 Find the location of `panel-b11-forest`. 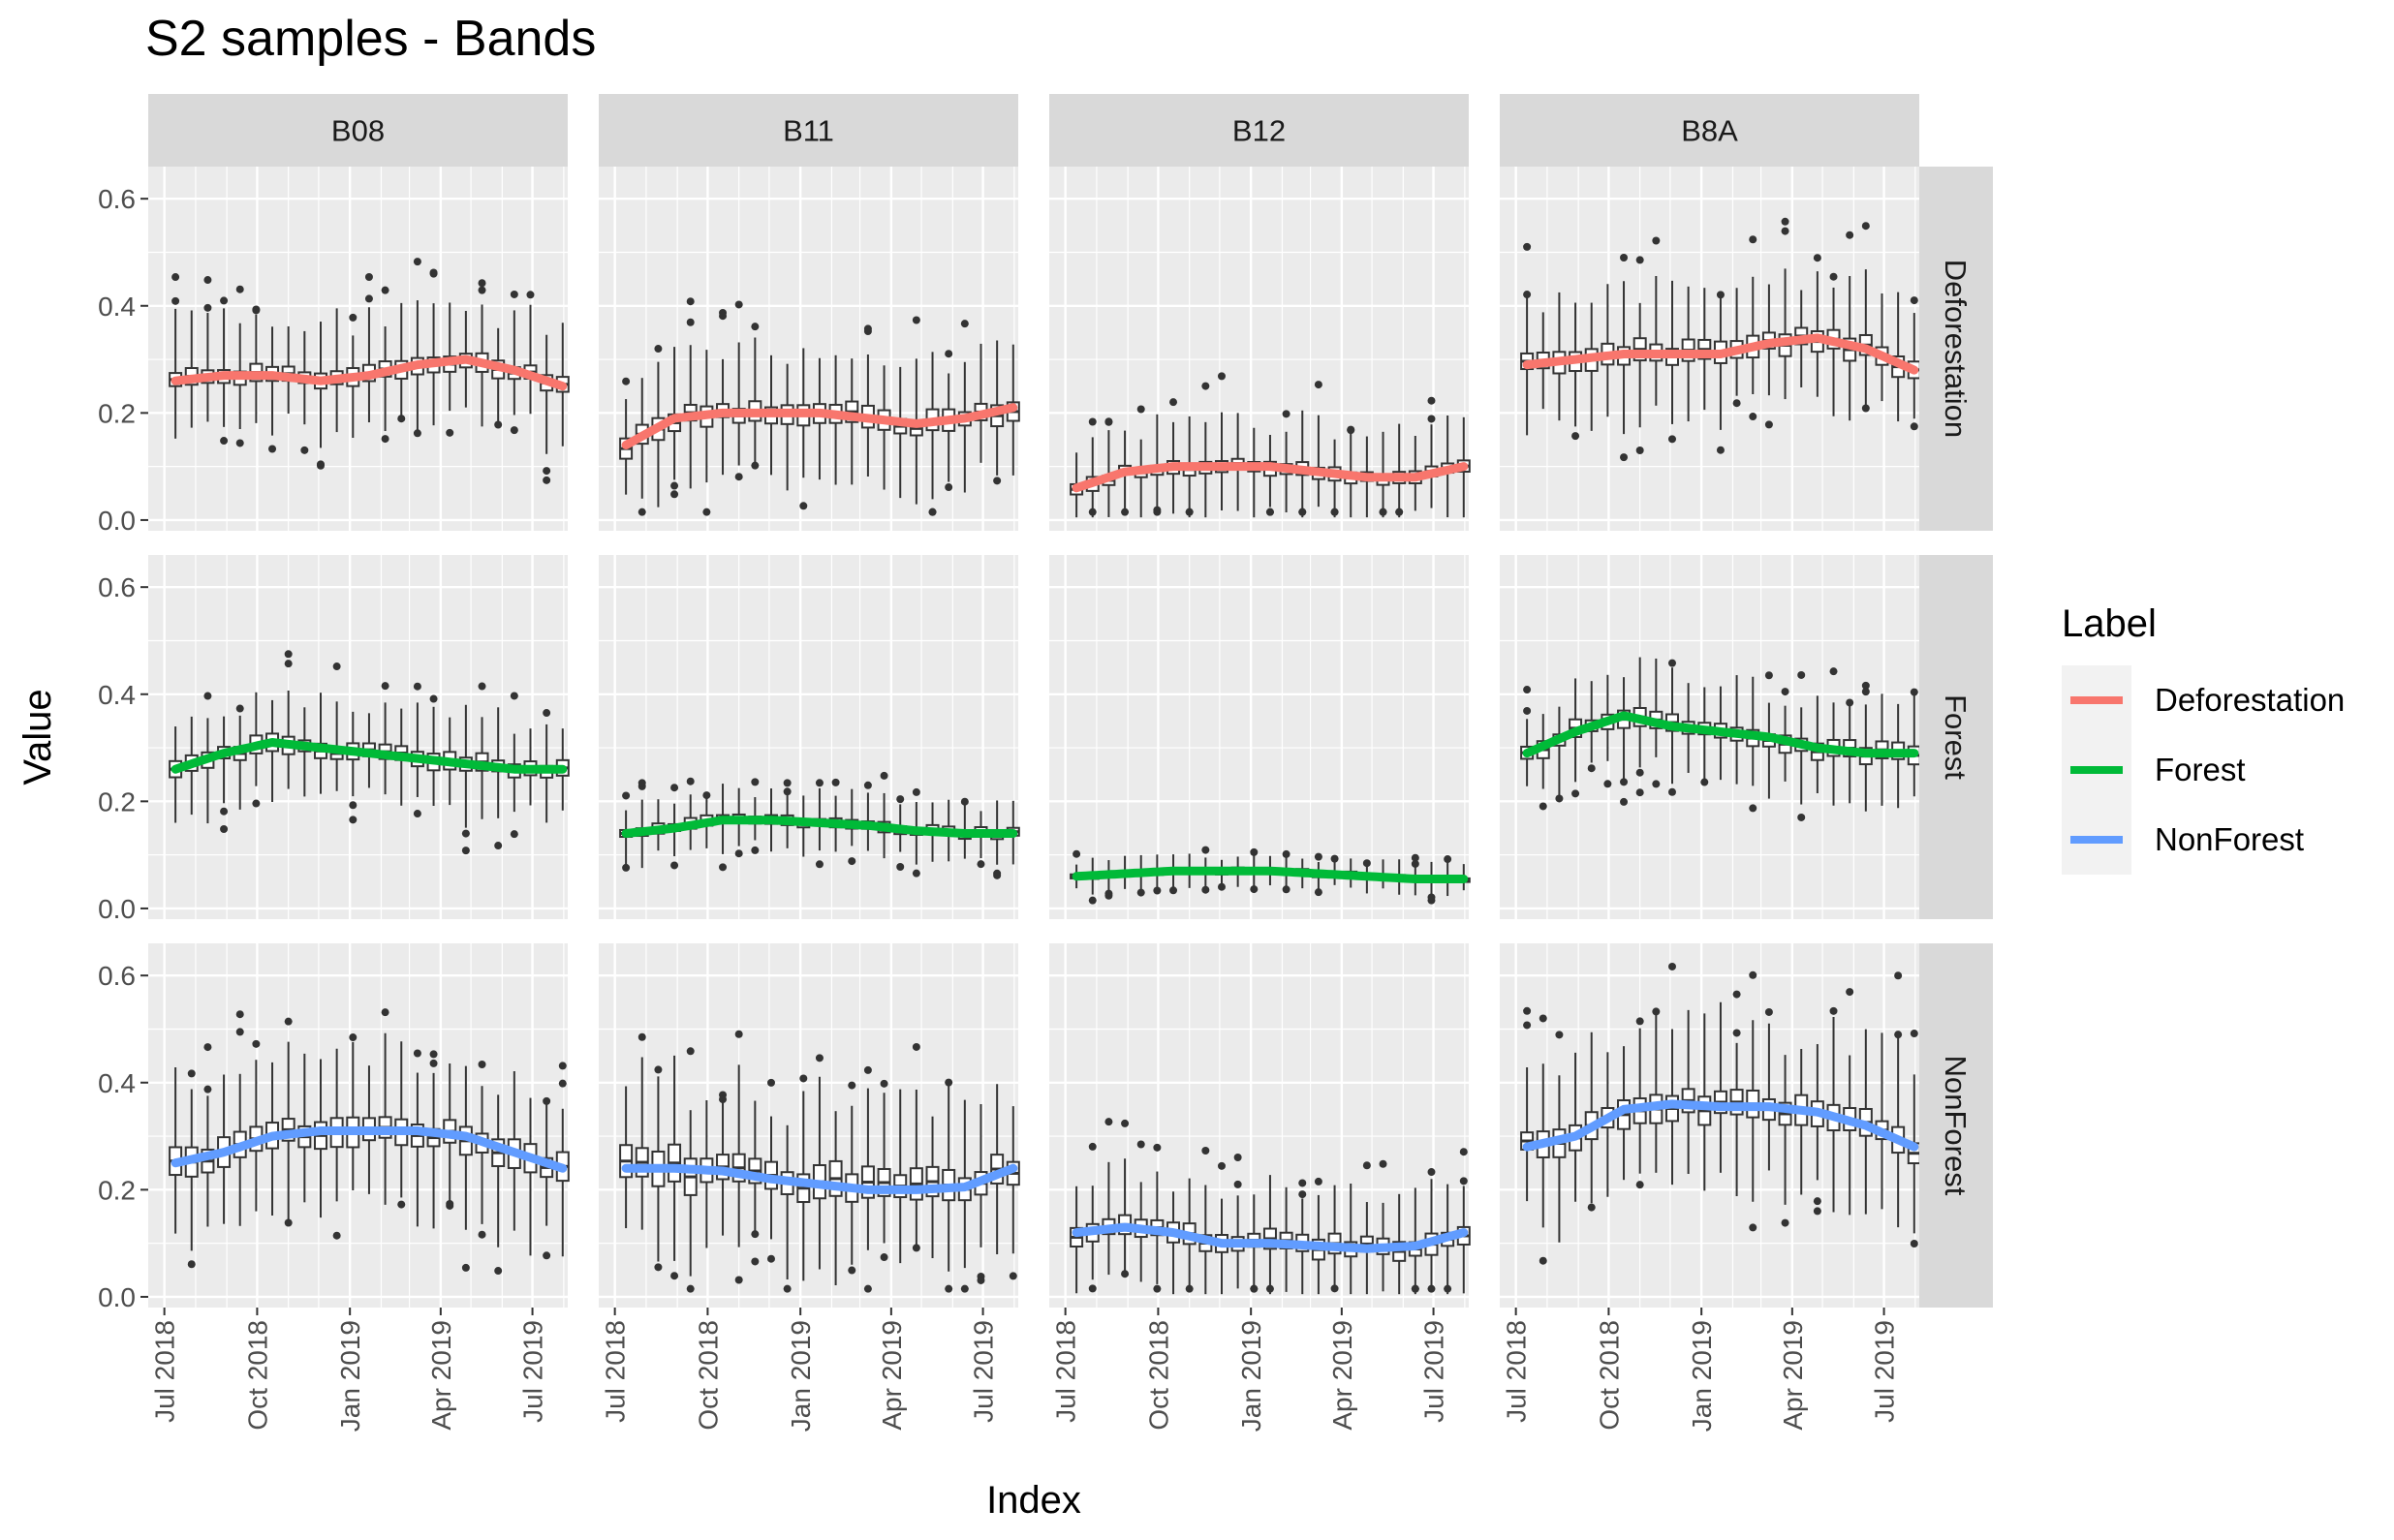

panel-b11-forest is located at coordinates (809, 737).